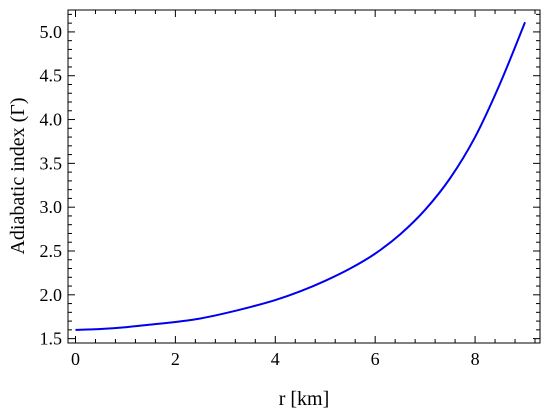 Image resolution: width=550 pixels, height=415 pixels. What do you see at coordinates (304, 399) in the screenshot?
I see `x-axis-label: r [km]` at bounding box center [304, 399].